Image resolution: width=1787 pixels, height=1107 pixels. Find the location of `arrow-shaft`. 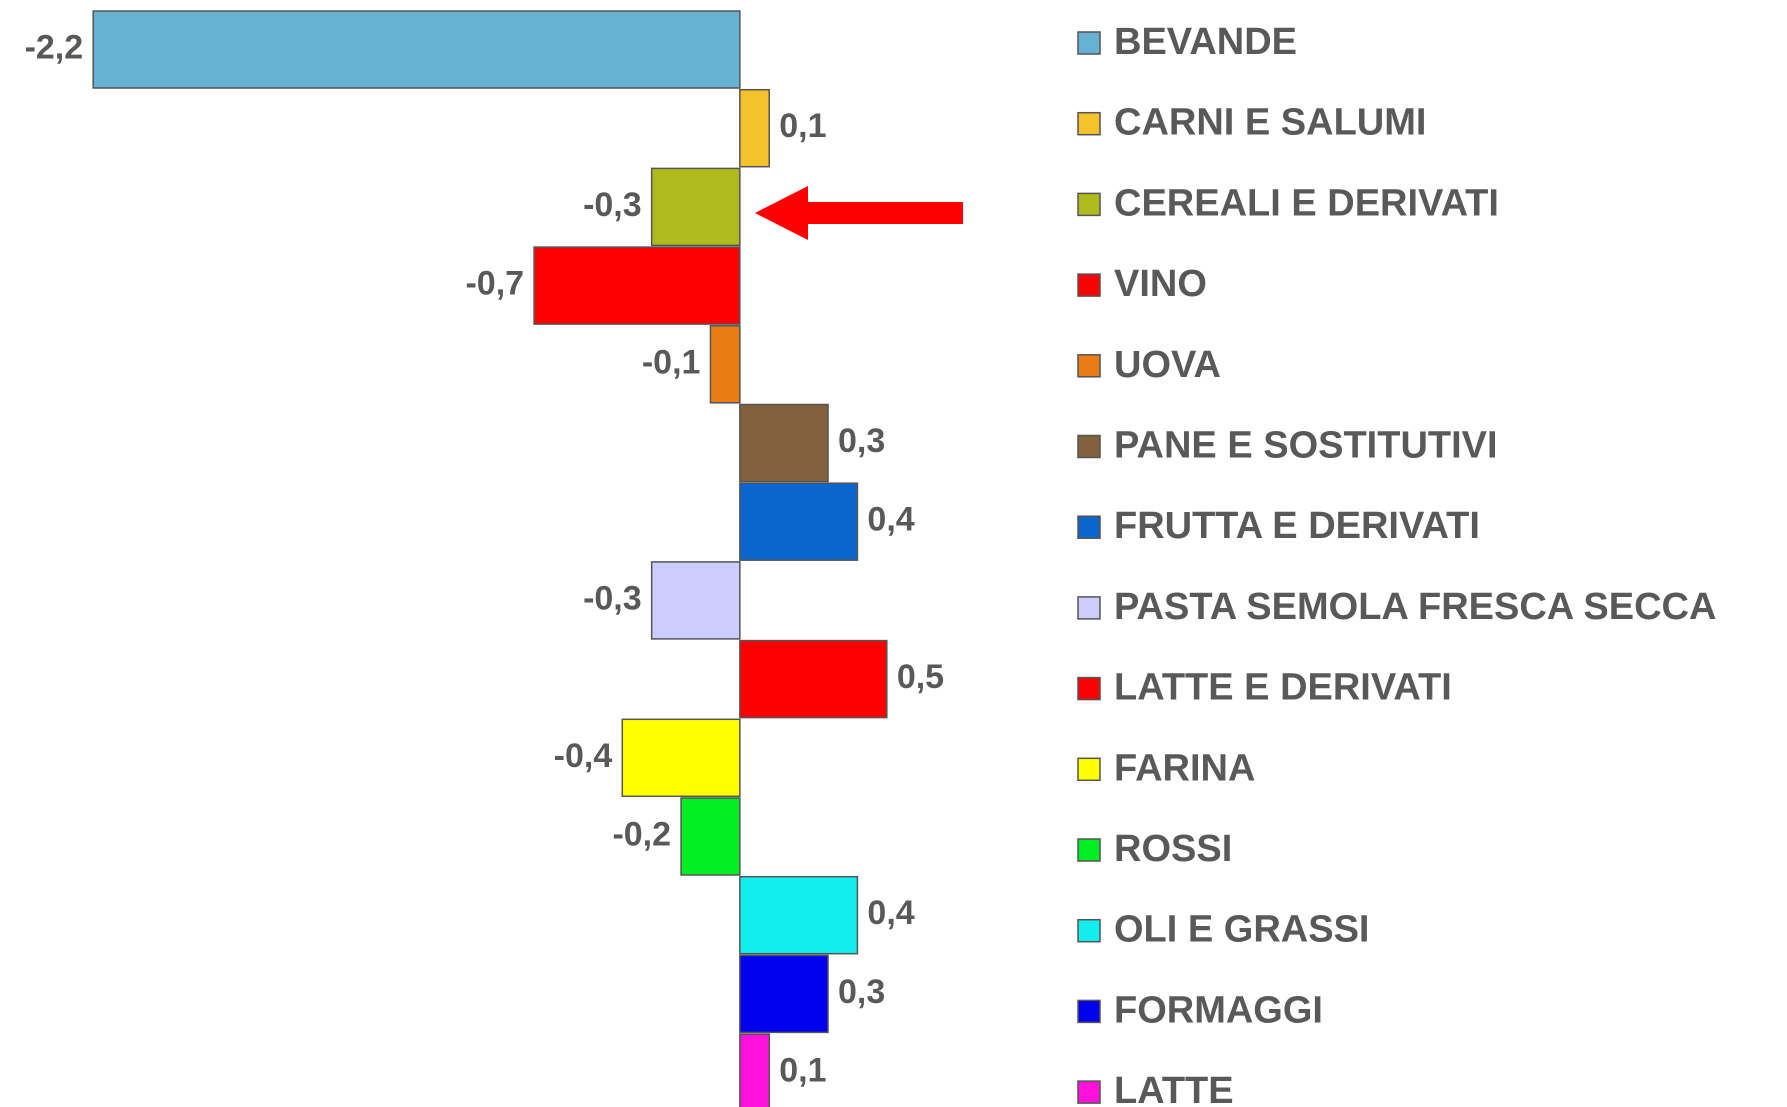

arrow-shaft is located at coordinates (881, 213).